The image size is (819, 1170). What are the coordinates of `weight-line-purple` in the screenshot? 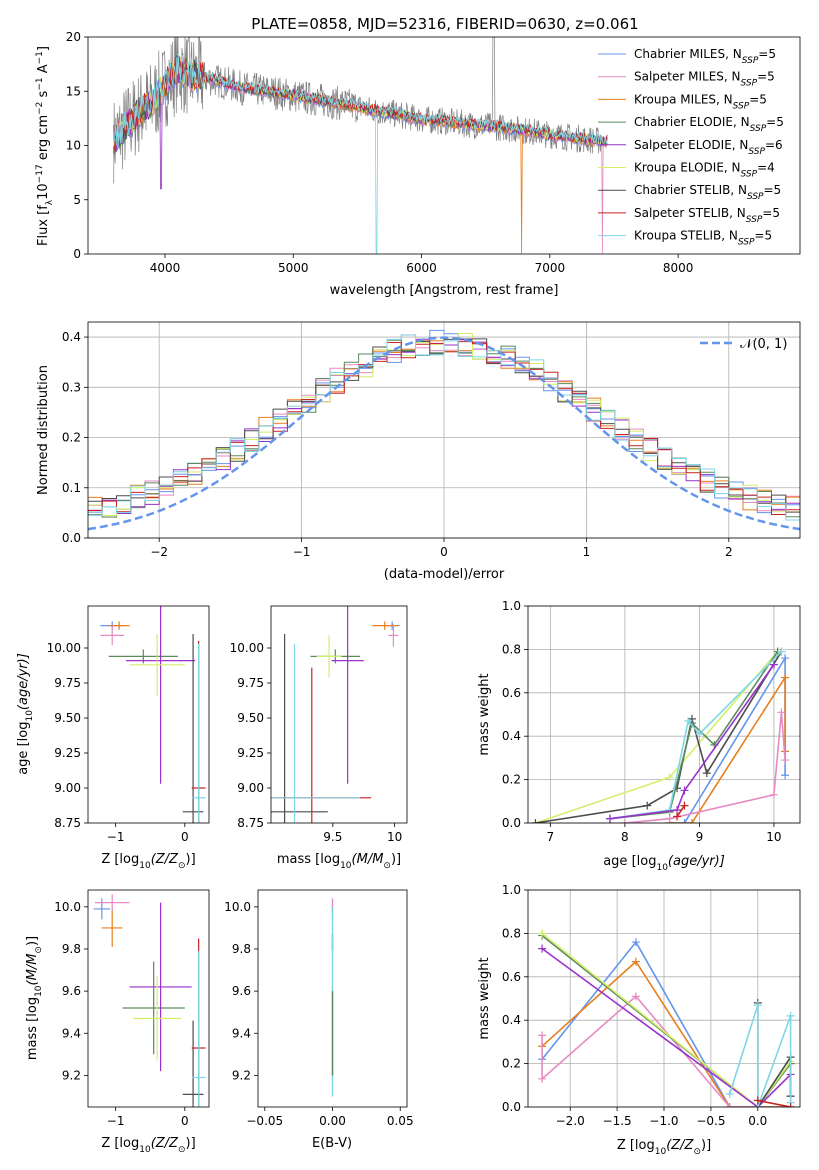 It's located at (666, 1027).